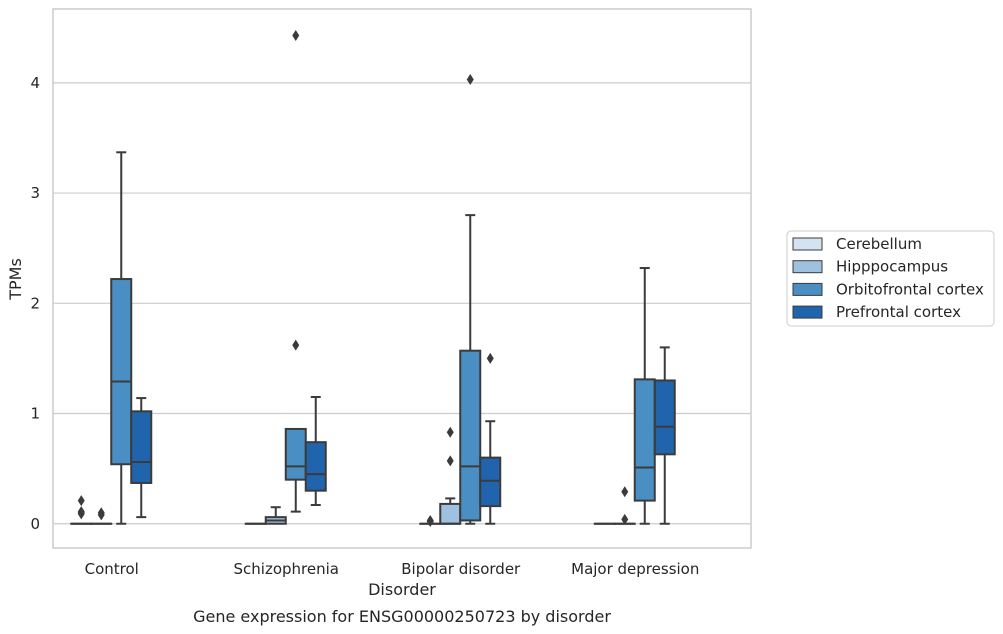 The width and height of the screenshot is (1003, 634). Describe the element at coordinates (35, 193) in the screenshot. I see `y-tick-label: 3` at that location.